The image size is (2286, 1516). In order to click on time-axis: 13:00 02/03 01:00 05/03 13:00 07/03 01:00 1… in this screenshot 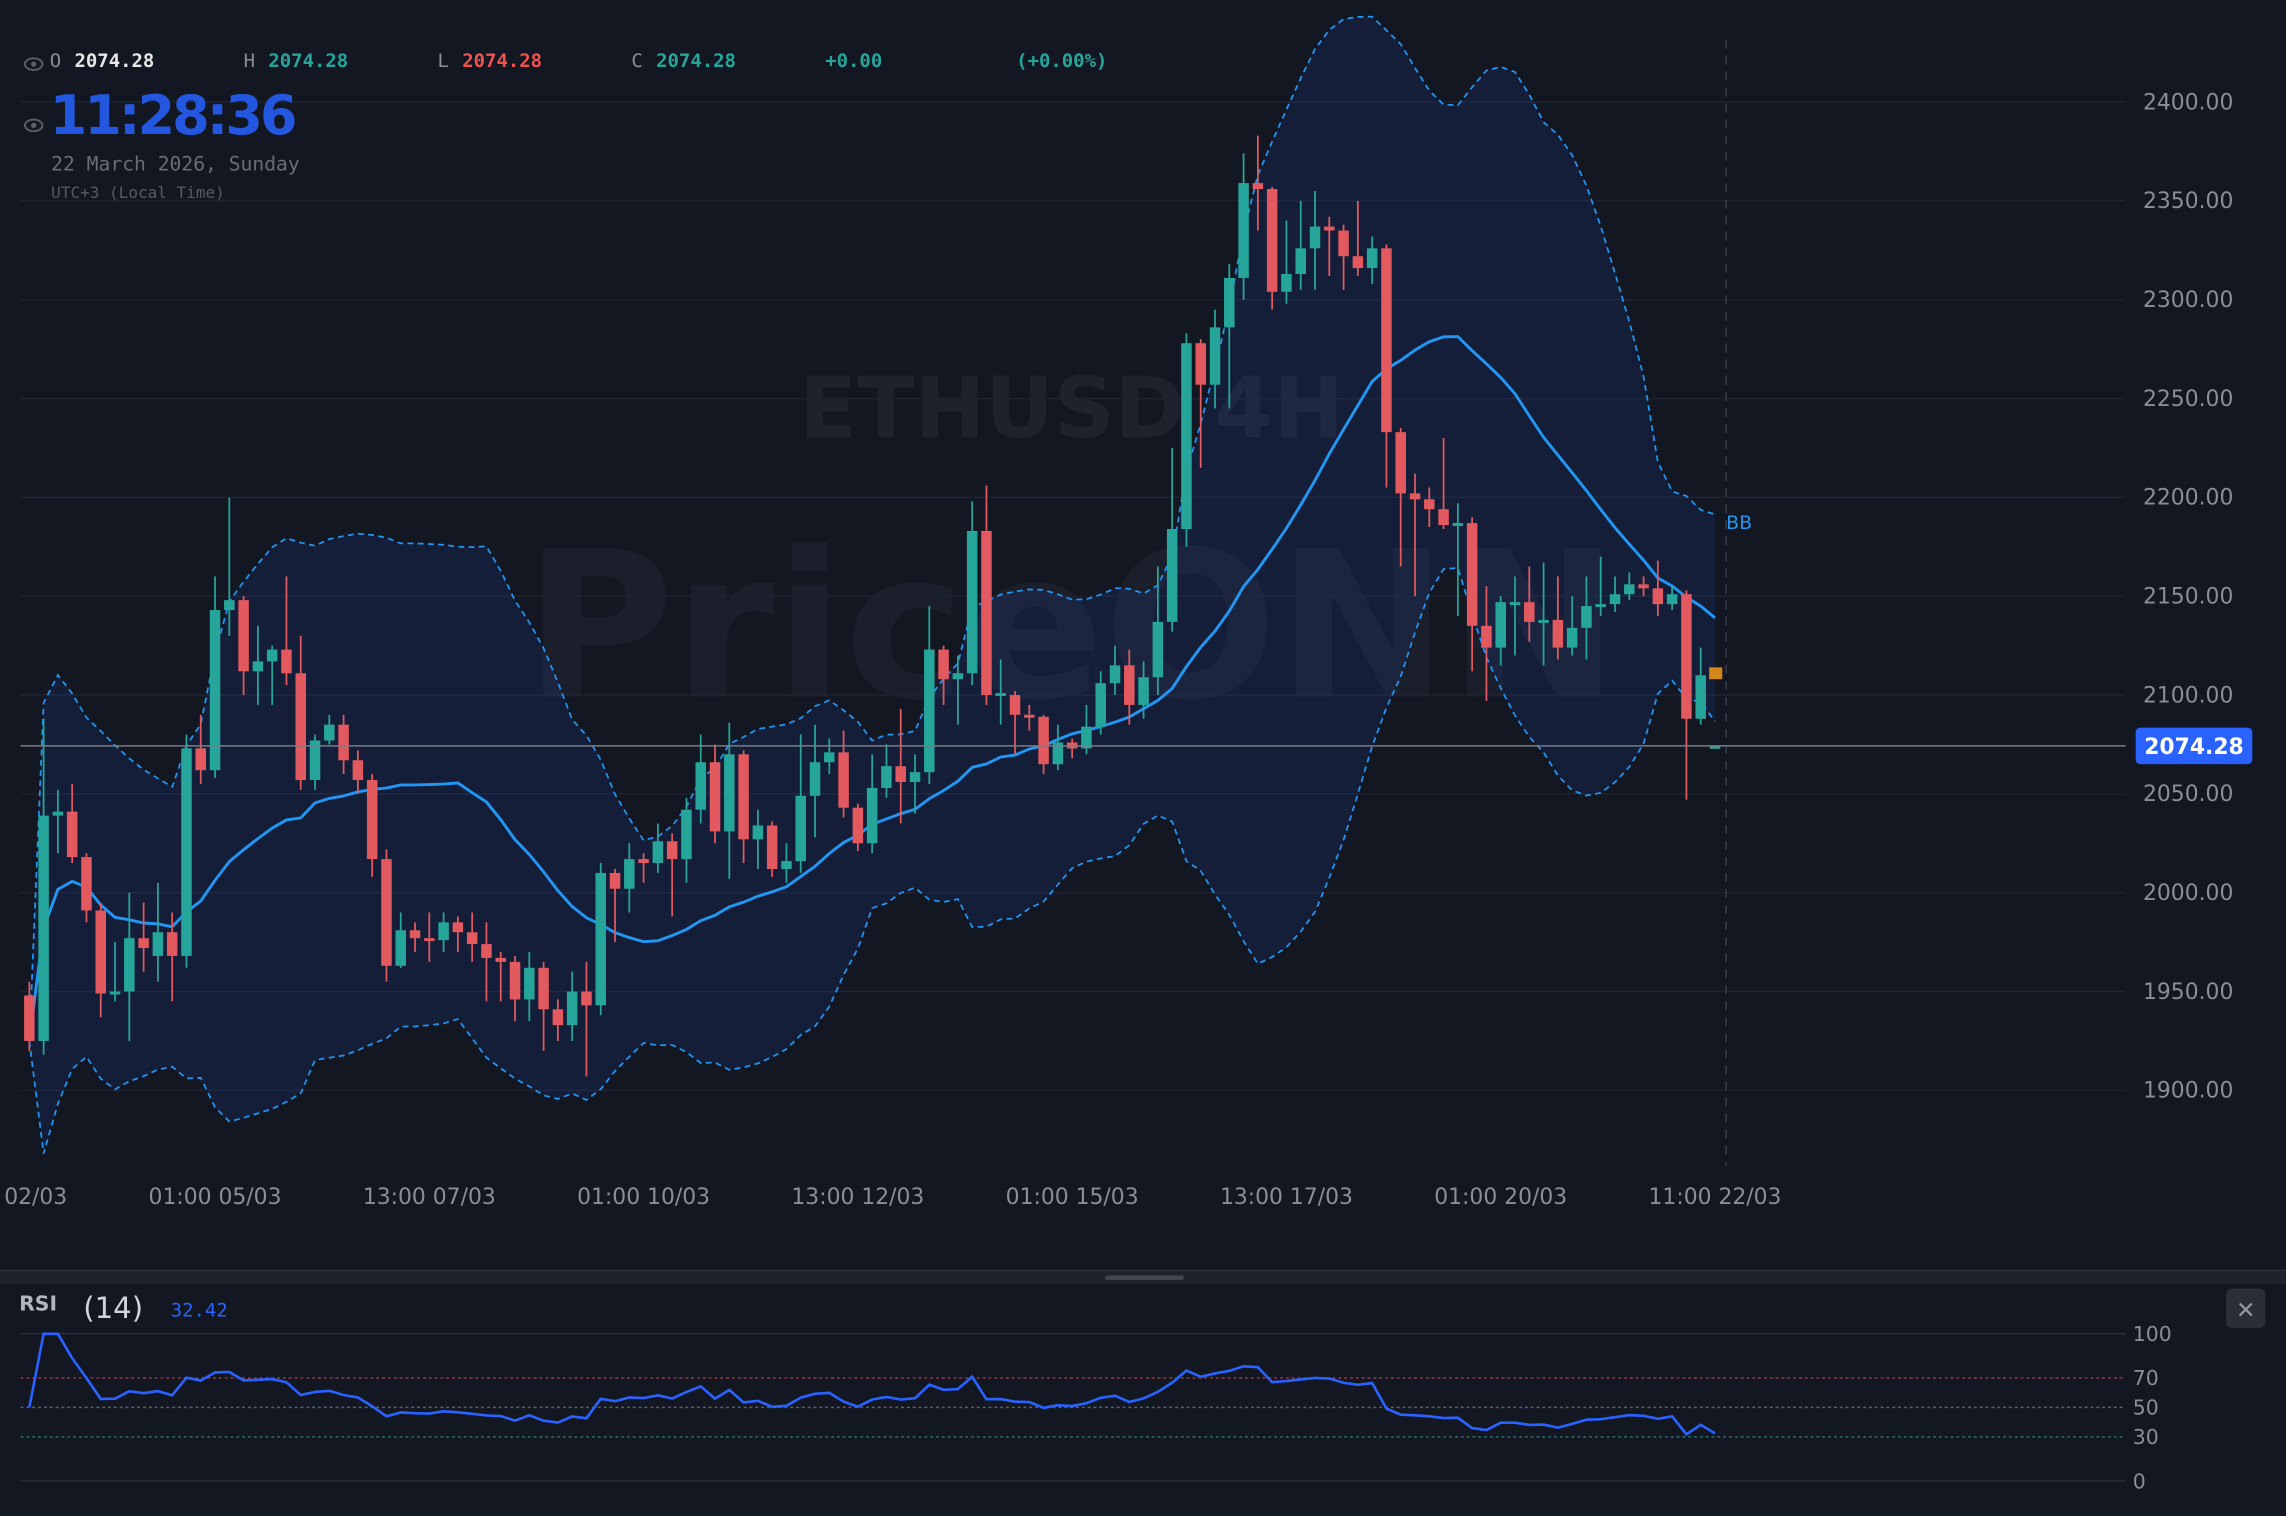, I will do `click(890, 1197)`.